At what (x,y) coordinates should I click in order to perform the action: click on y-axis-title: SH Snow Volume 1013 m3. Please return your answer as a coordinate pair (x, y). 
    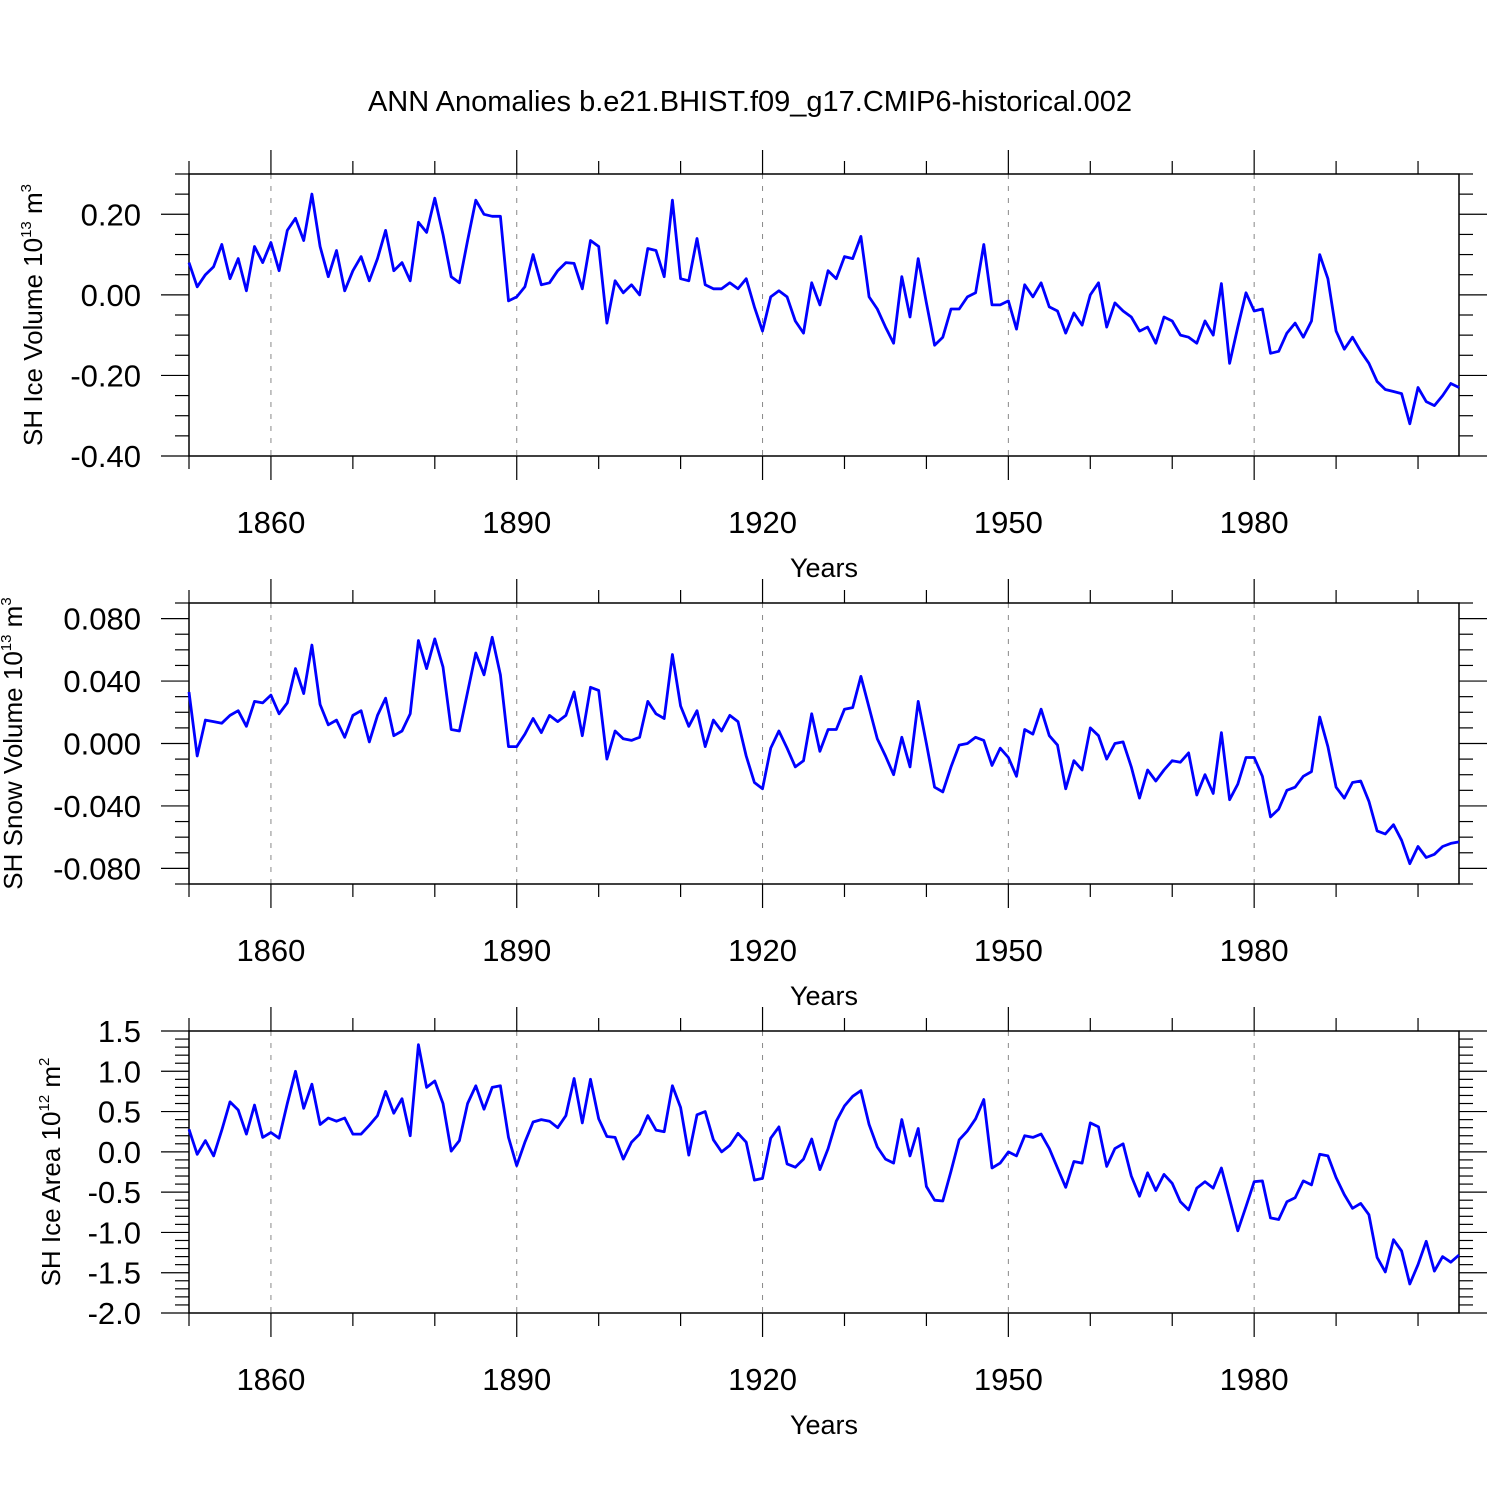
    Looking at the image, I should click on (14, 743).